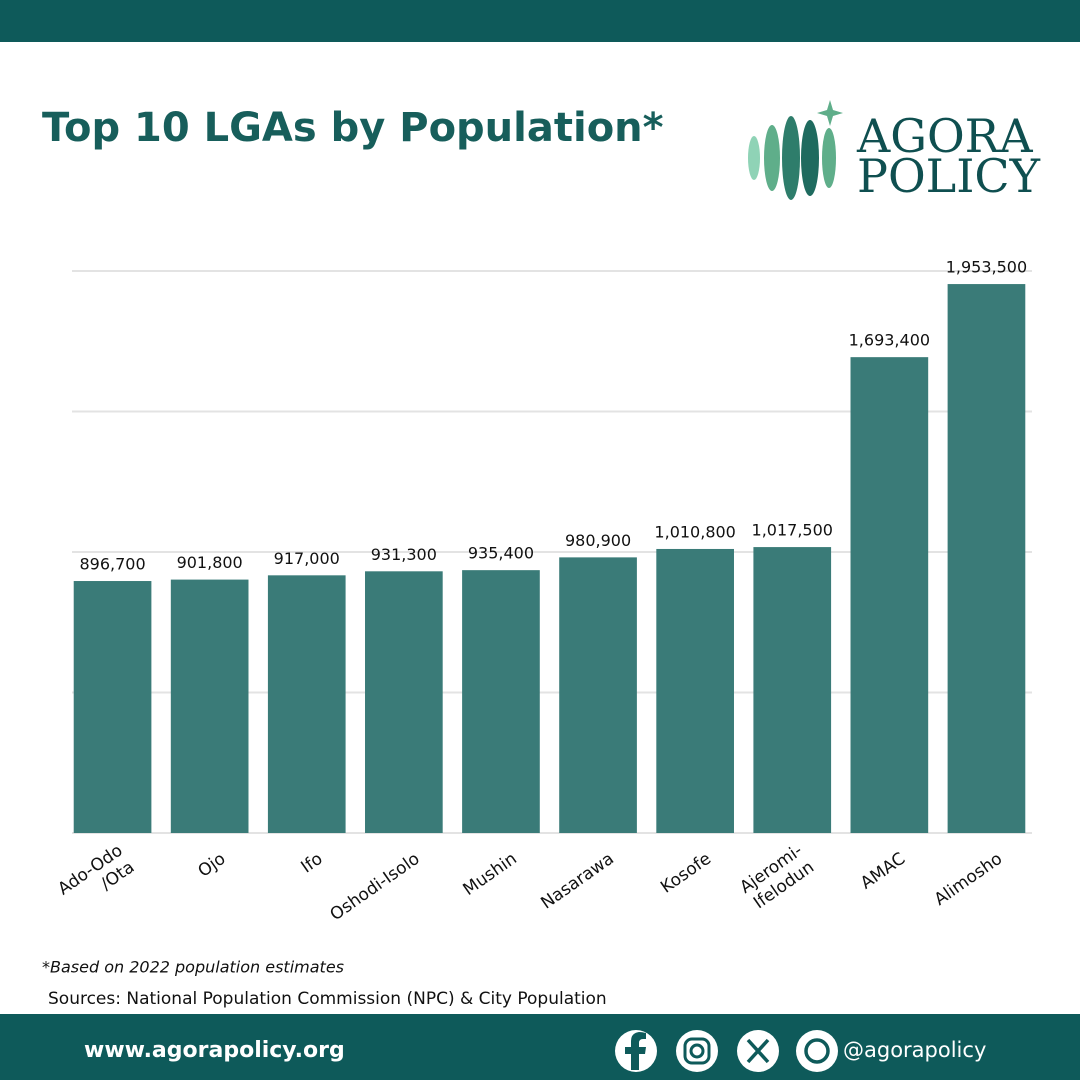  Describe the element at coordinates (914, 1050) in the screenshot. I see `handle: @agorapolicy` at that location.